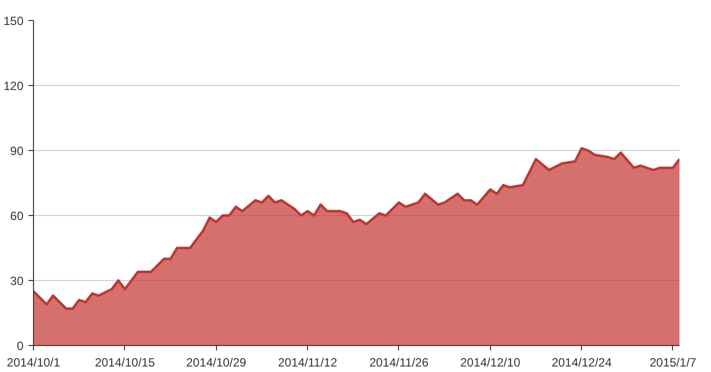 This screenshot has height=372, width=711. Describe the element at coordinates (13, 21) in the screenshot. I see `y-tick-label: 150` at that location.